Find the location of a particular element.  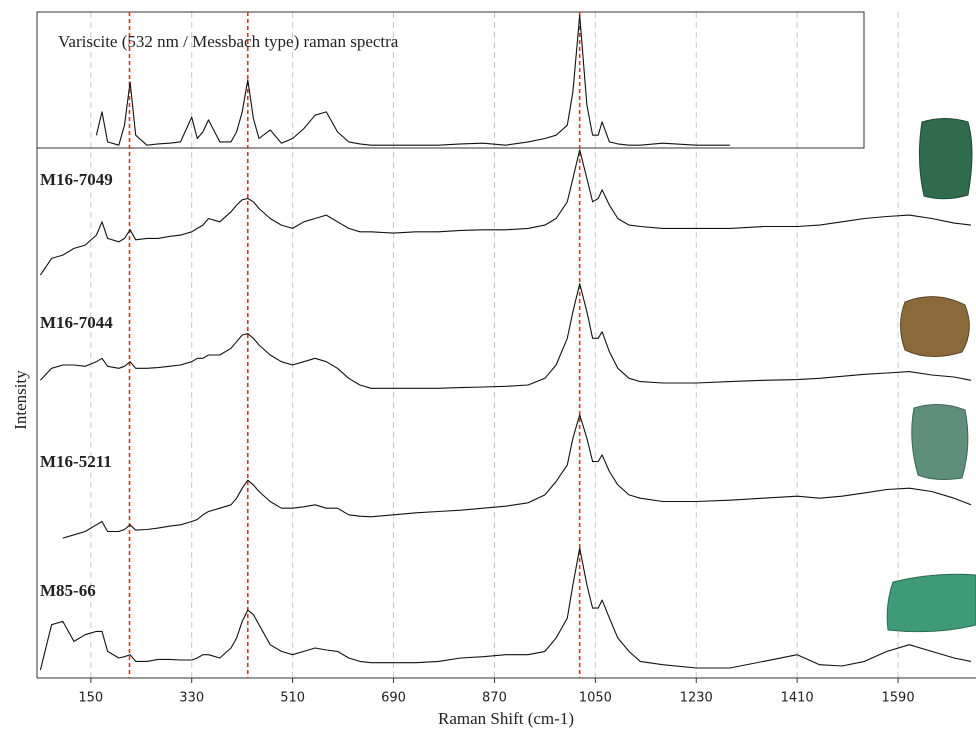

x-tick-label: 330 is located at coordinates (191, 698).